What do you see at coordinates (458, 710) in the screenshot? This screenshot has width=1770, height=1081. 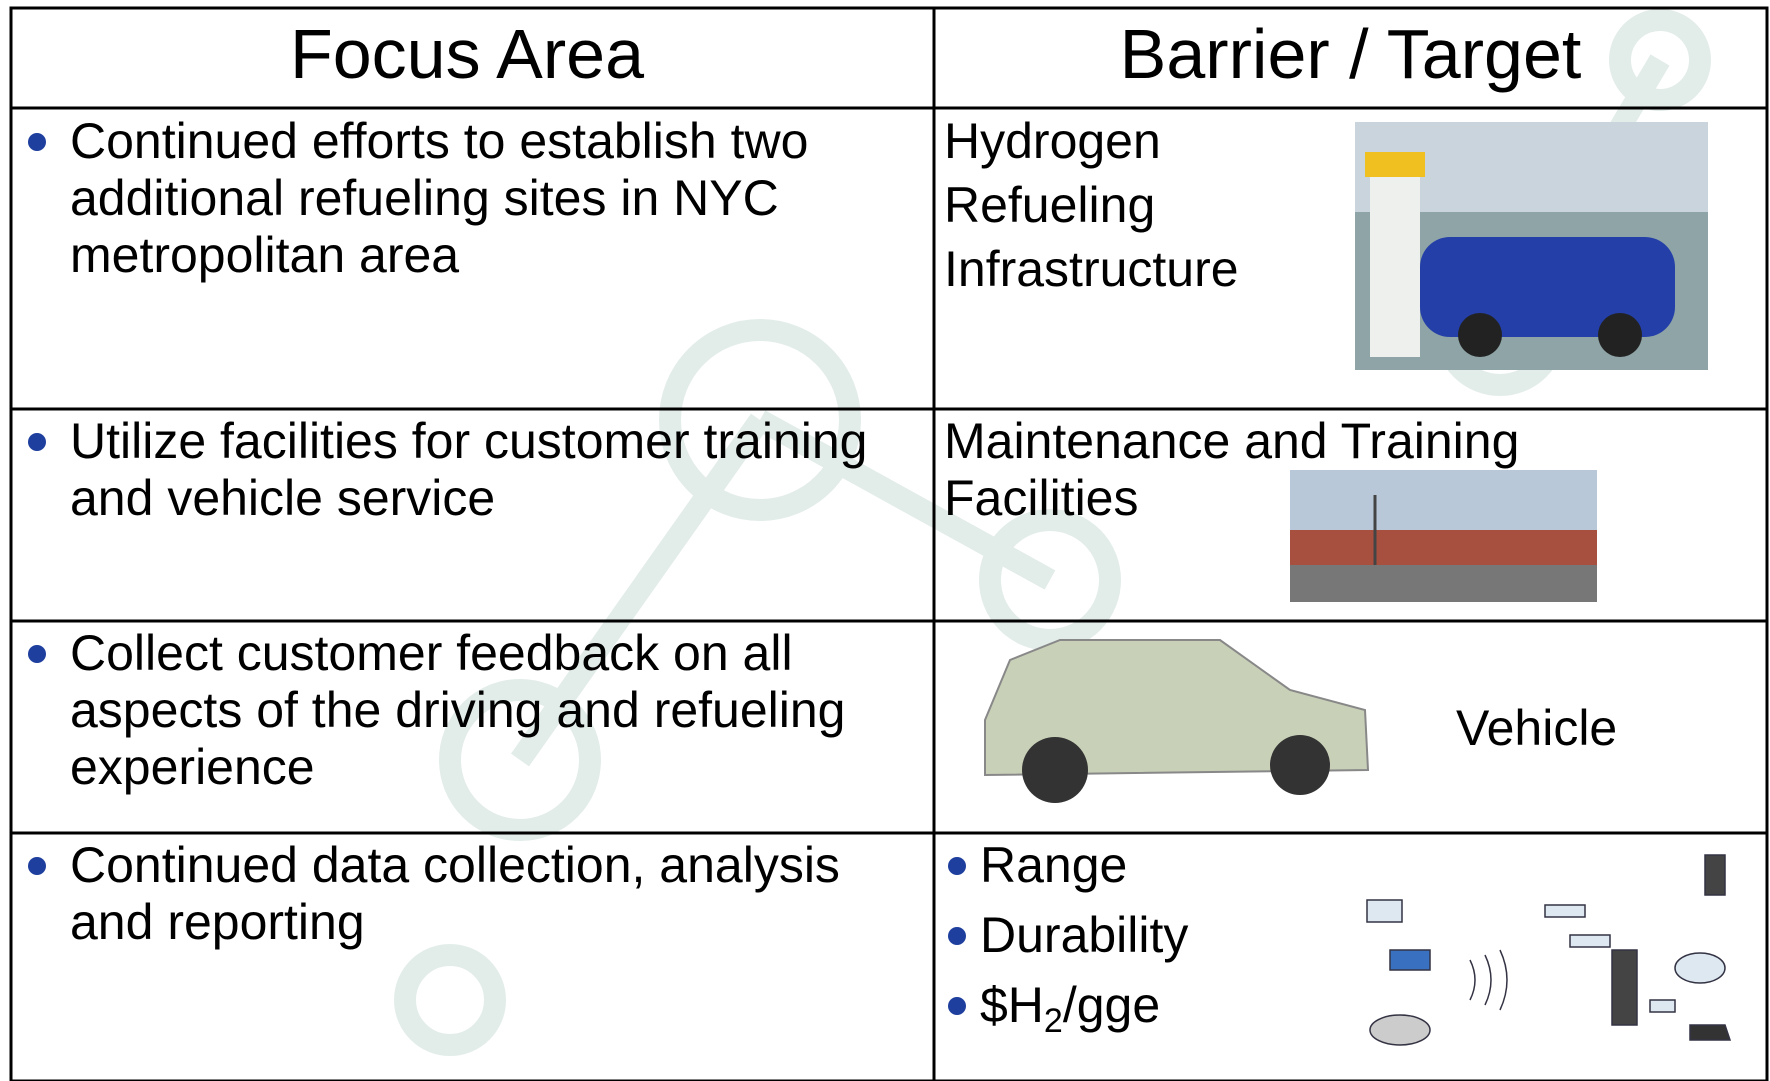 I see `focus-text: aspects of the driving and refueling` at bounding box center [458, 710].